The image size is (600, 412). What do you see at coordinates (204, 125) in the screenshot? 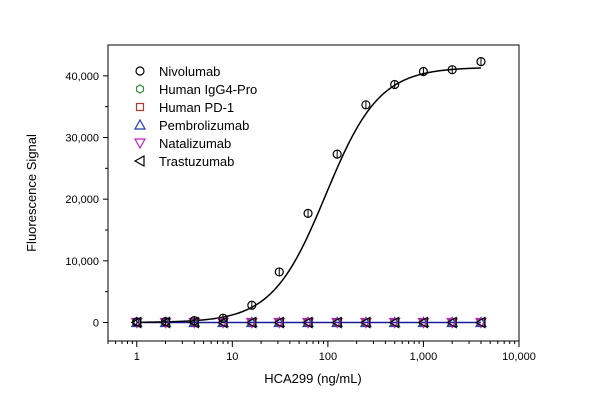
I see `legend-label-pembrolizumab: Pembrolizumab` at bounding box center [204, 125].